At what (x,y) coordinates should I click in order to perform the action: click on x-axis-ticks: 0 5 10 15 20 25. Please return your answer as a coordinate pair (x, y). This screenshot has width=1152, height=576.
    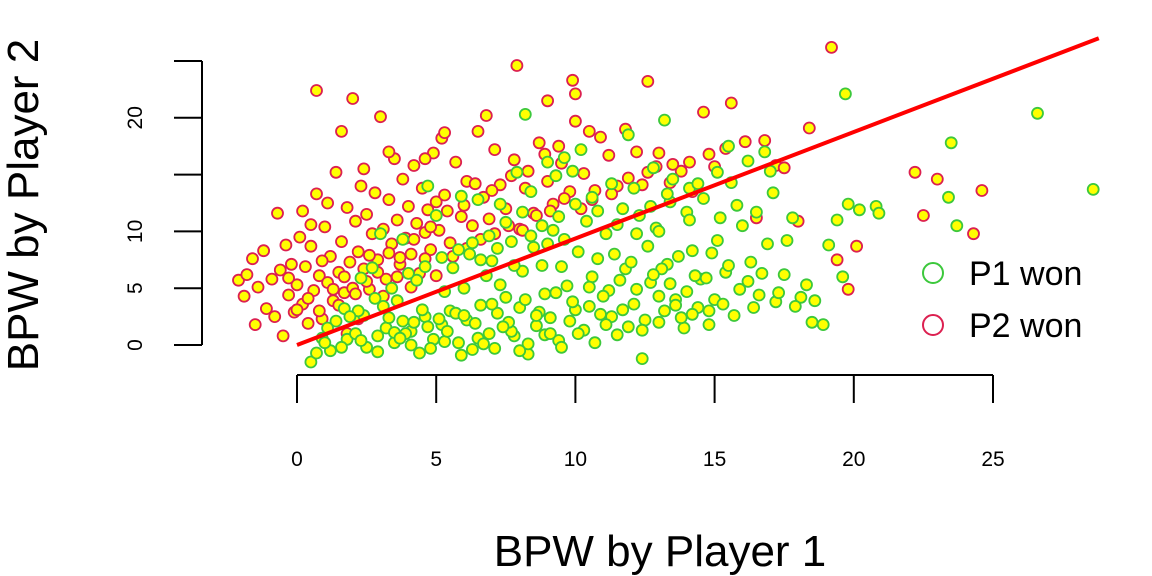
    Looking at the image, I should click on (648, 423).